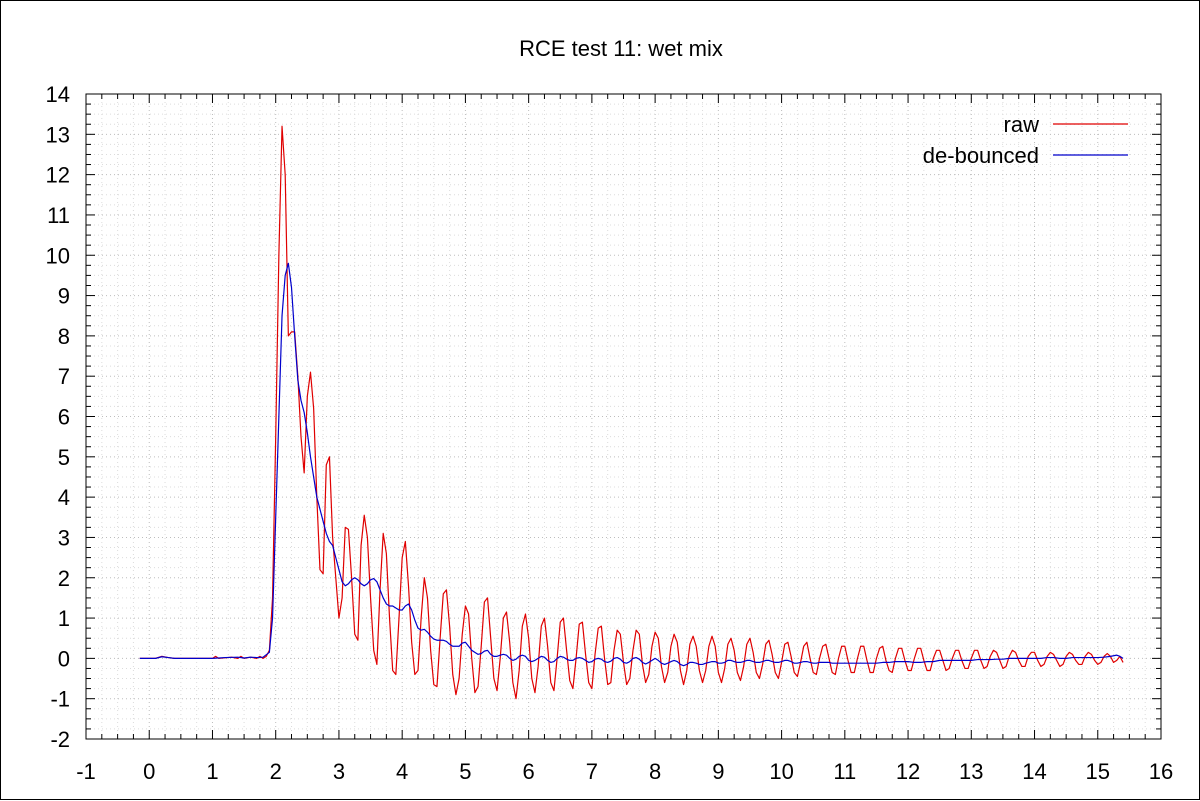  Describe the element at coordinates (1022, 124) in the screenshot. I see `legend-label: raw` at that location.